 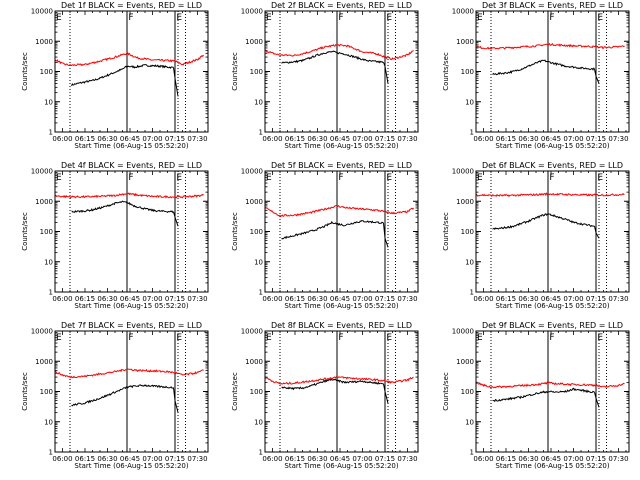 What do you see at coordinates (341, 325) in the screenshot?
I see `panel-title: Det 8f BLACK = Events, RED = LLD` at bounding box center [341, 325].